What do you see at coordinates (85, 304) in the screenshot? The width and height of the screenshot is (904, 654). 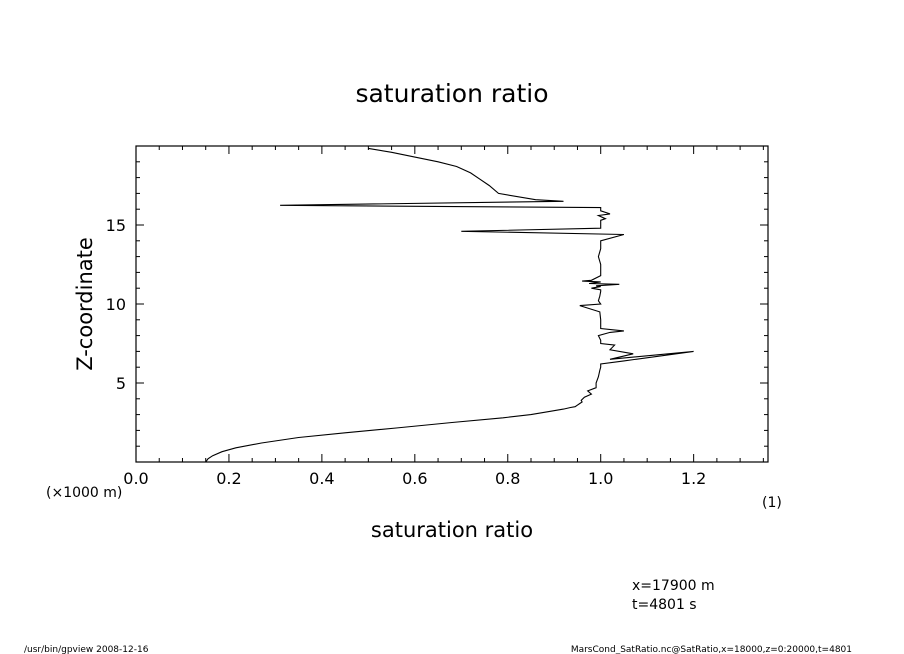 I see `y-axis-label: Z-coordinate` at bounding box center [85, 304].